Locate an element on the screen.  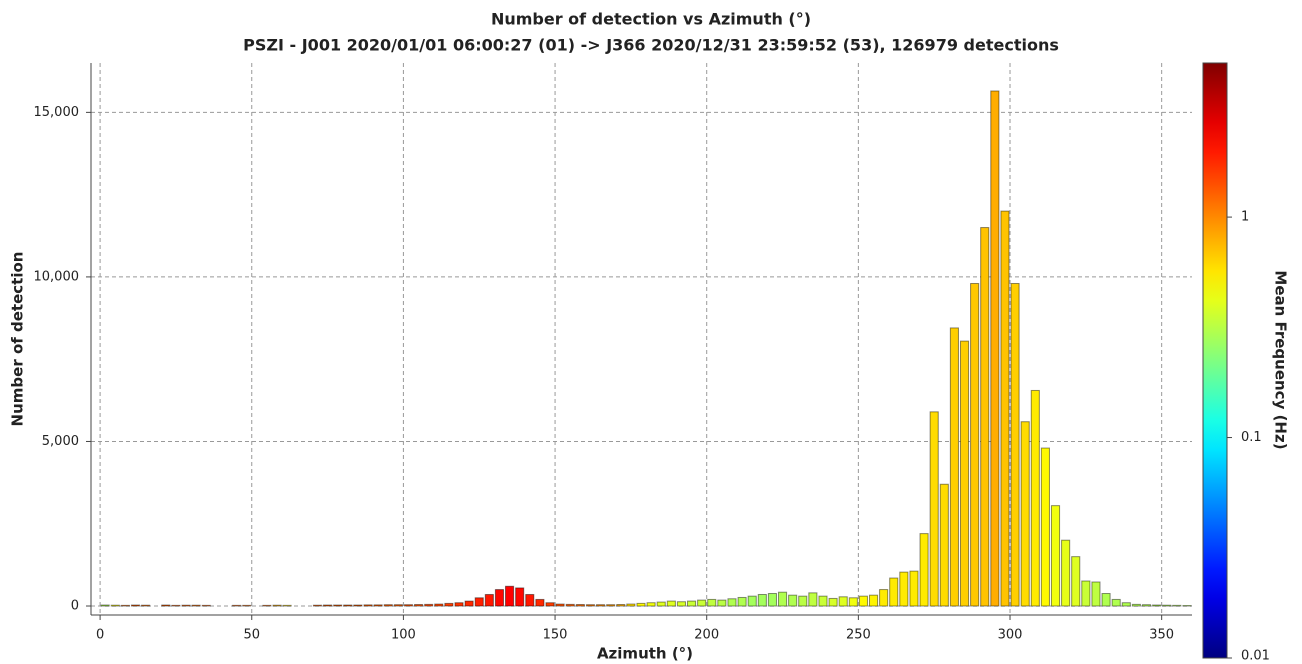
x-tick-label: 0 is located at coordinates (100, 635).